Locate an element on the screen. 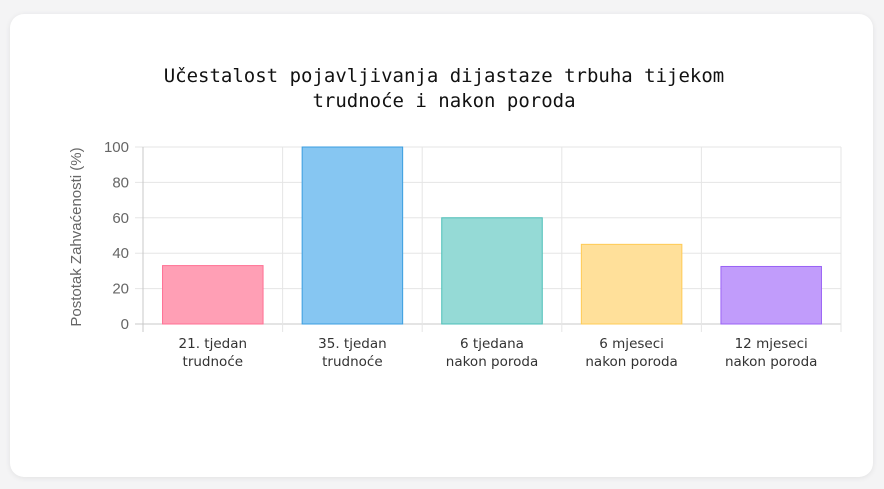 This screenshot has width=884, height=489. chart-title-line-2: trudnoće i nakon poroda is located at coordinates (443, 101).